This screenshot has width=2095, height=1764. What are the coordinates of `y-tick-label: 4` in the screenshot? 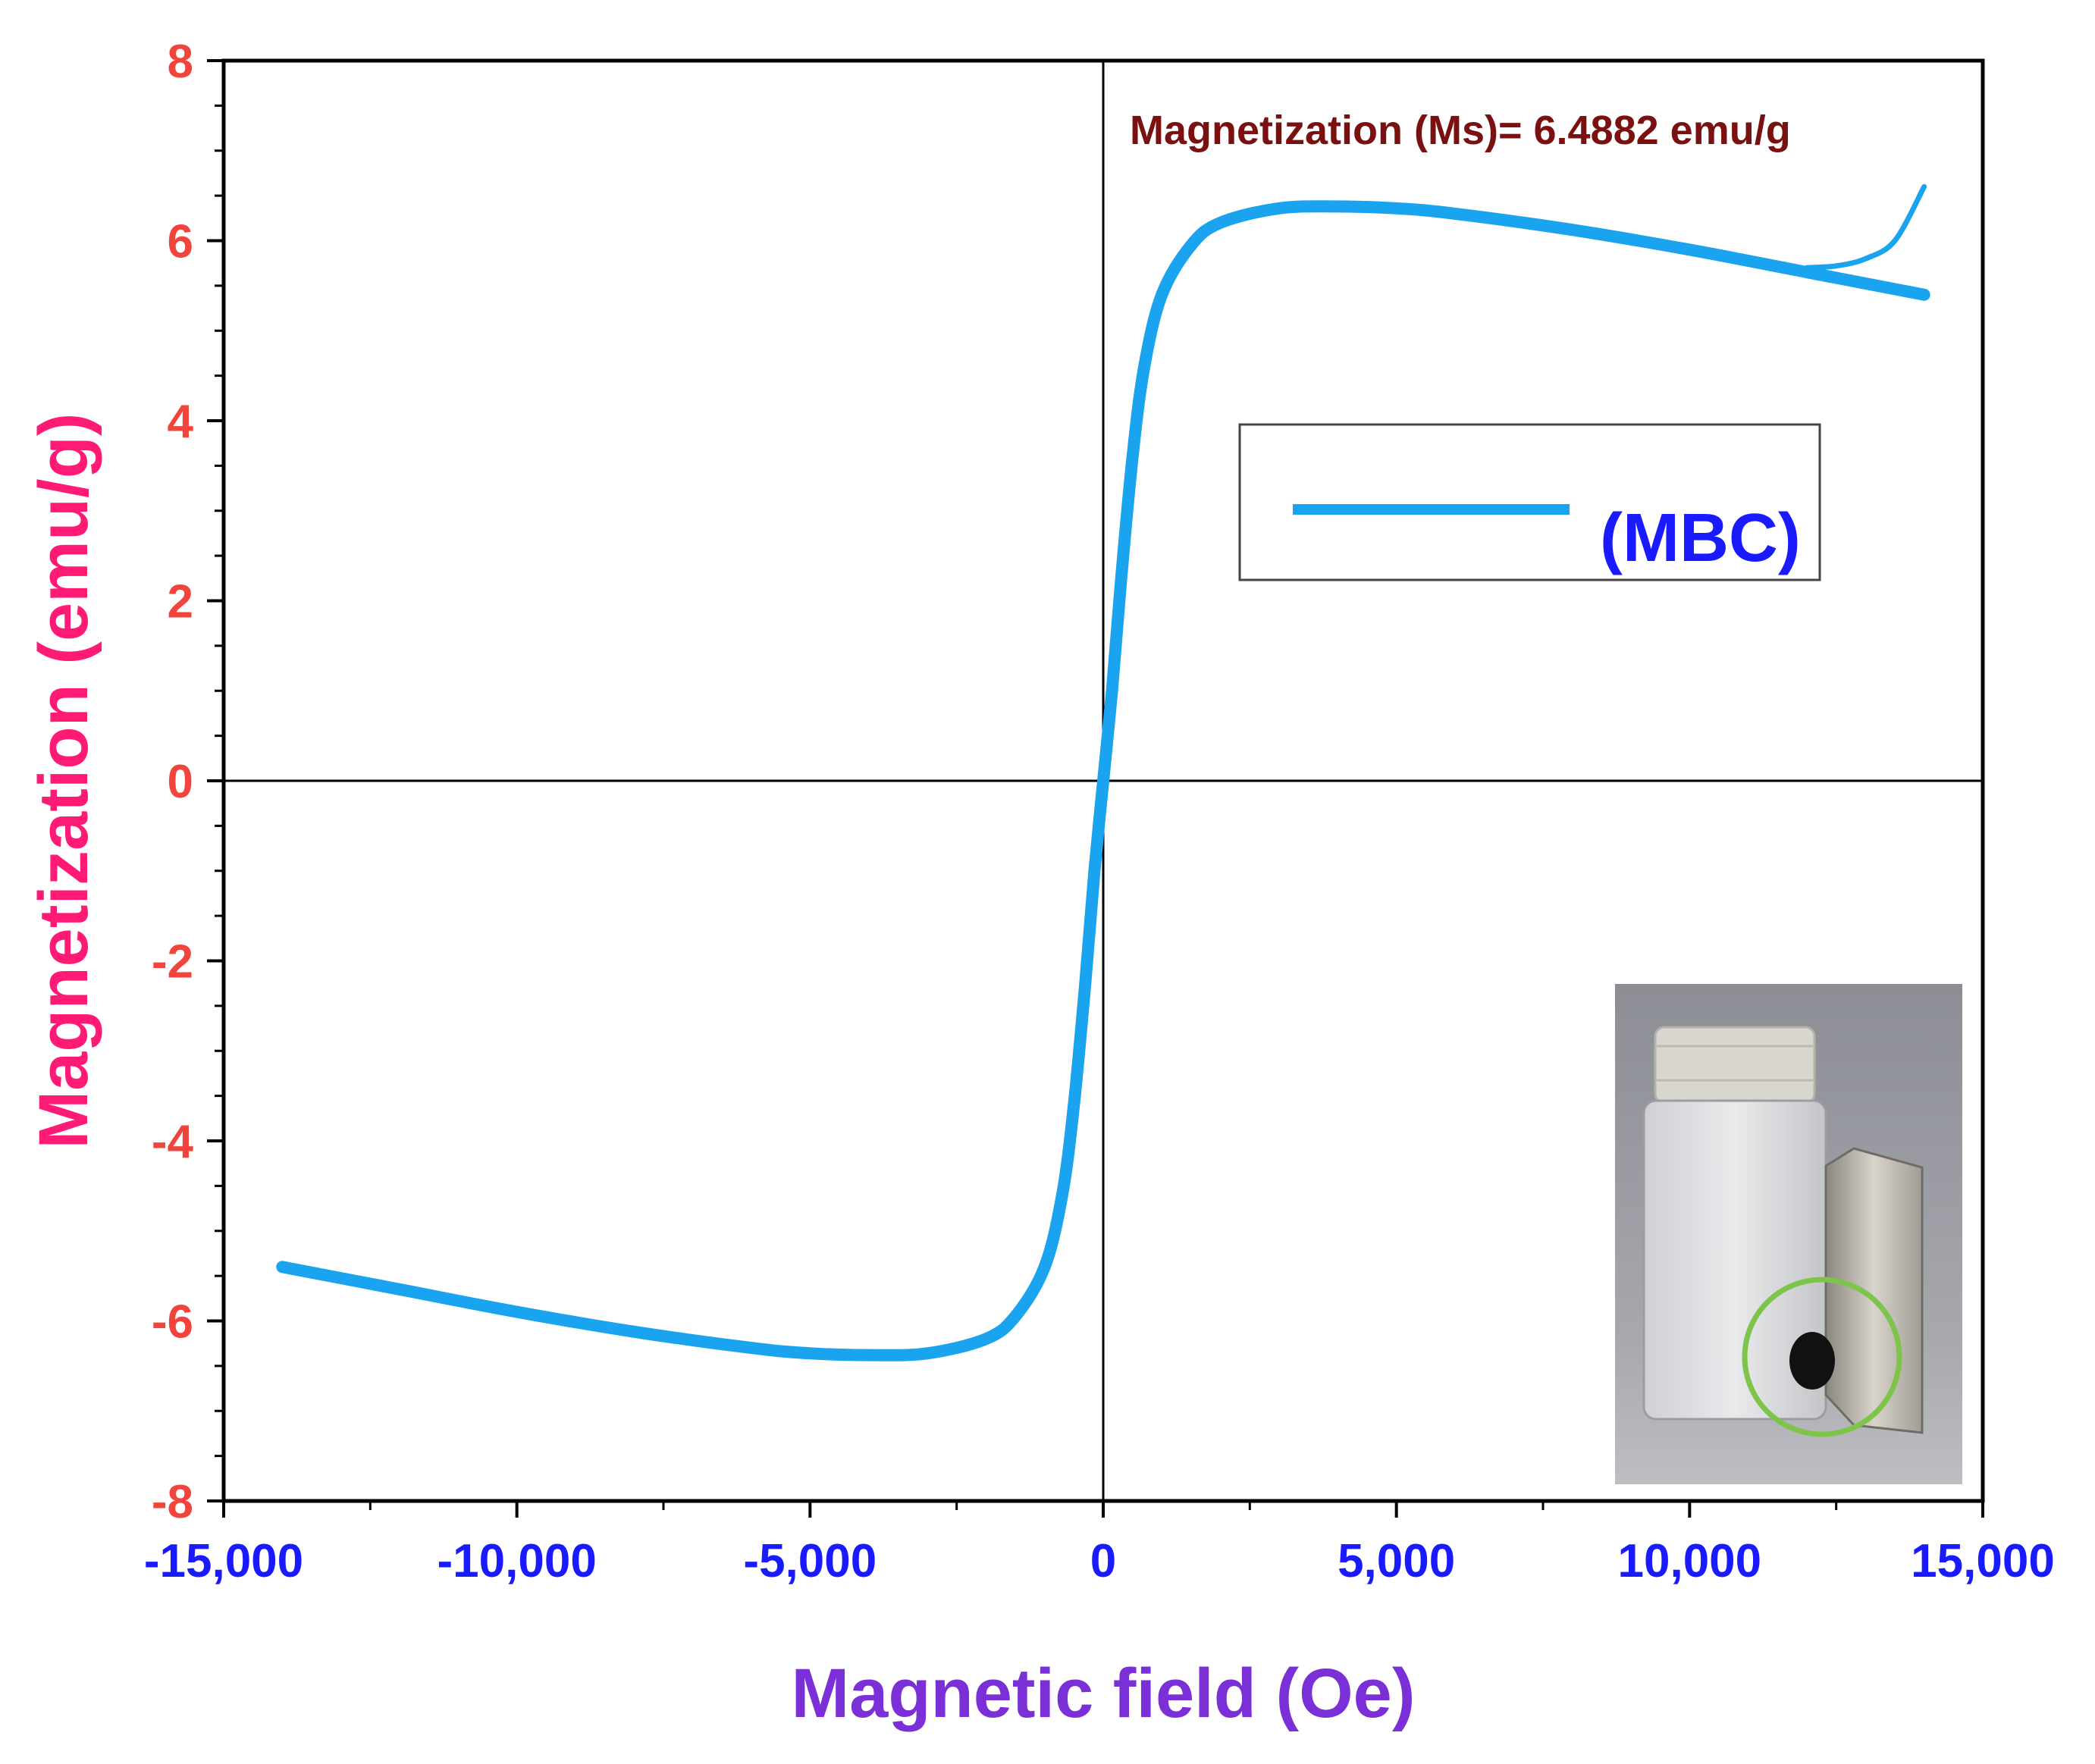 It's located at (181, 422).